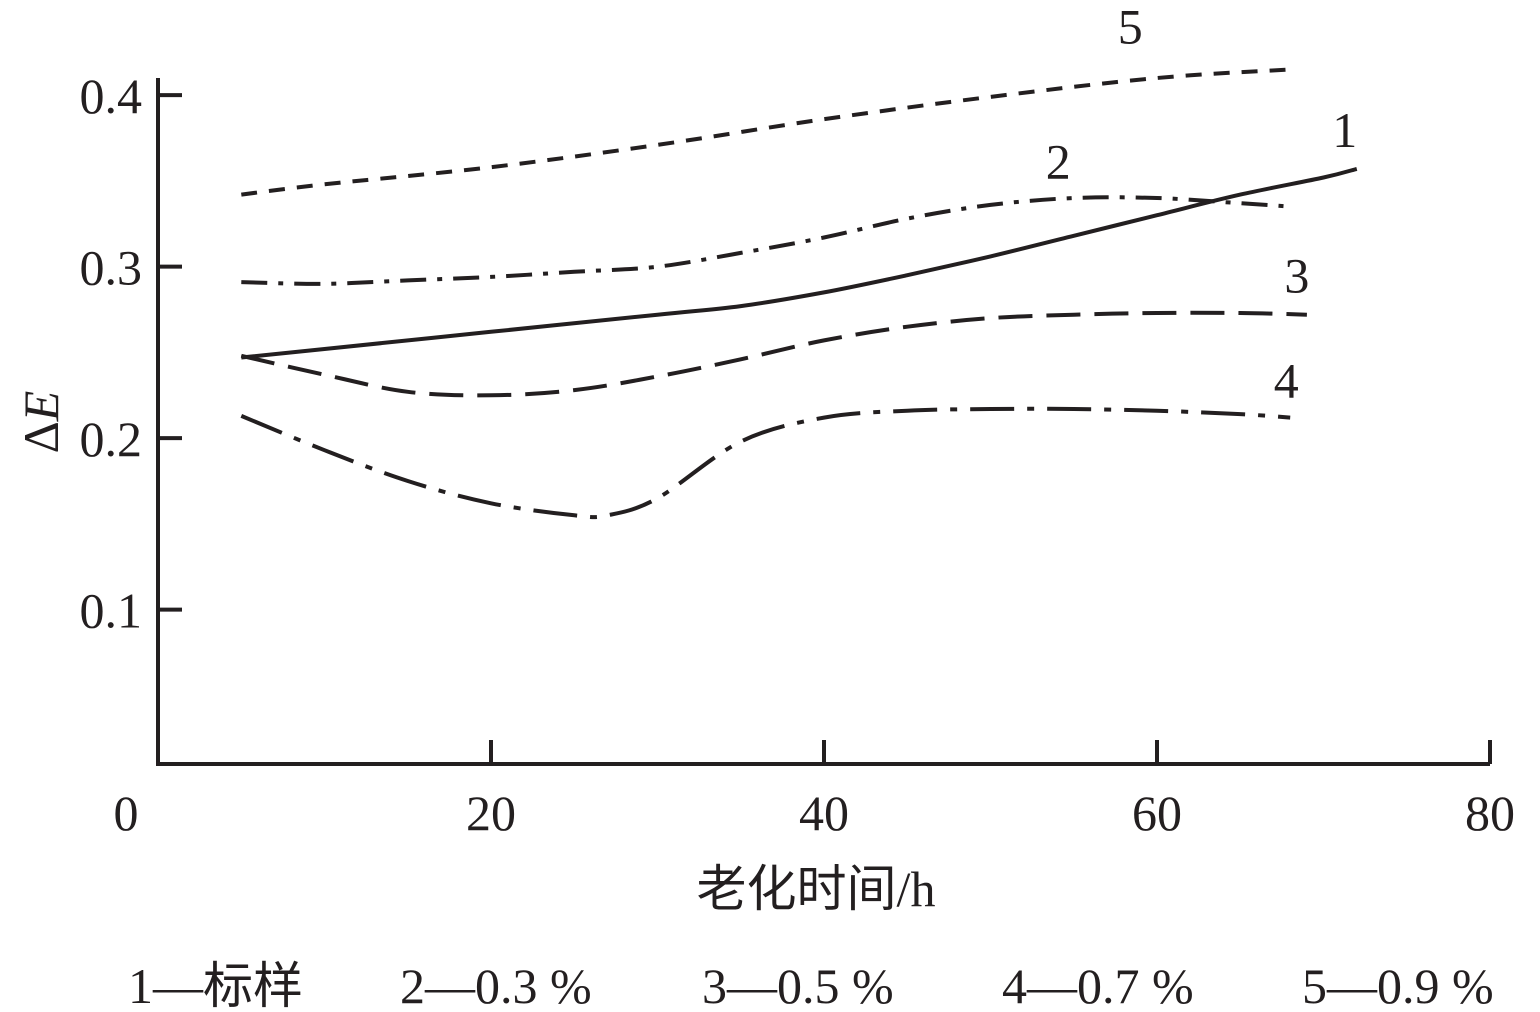 This screenshot has height=1012, width=1540. I want to click on y-tick-label: 0.3, so click(111, 268).